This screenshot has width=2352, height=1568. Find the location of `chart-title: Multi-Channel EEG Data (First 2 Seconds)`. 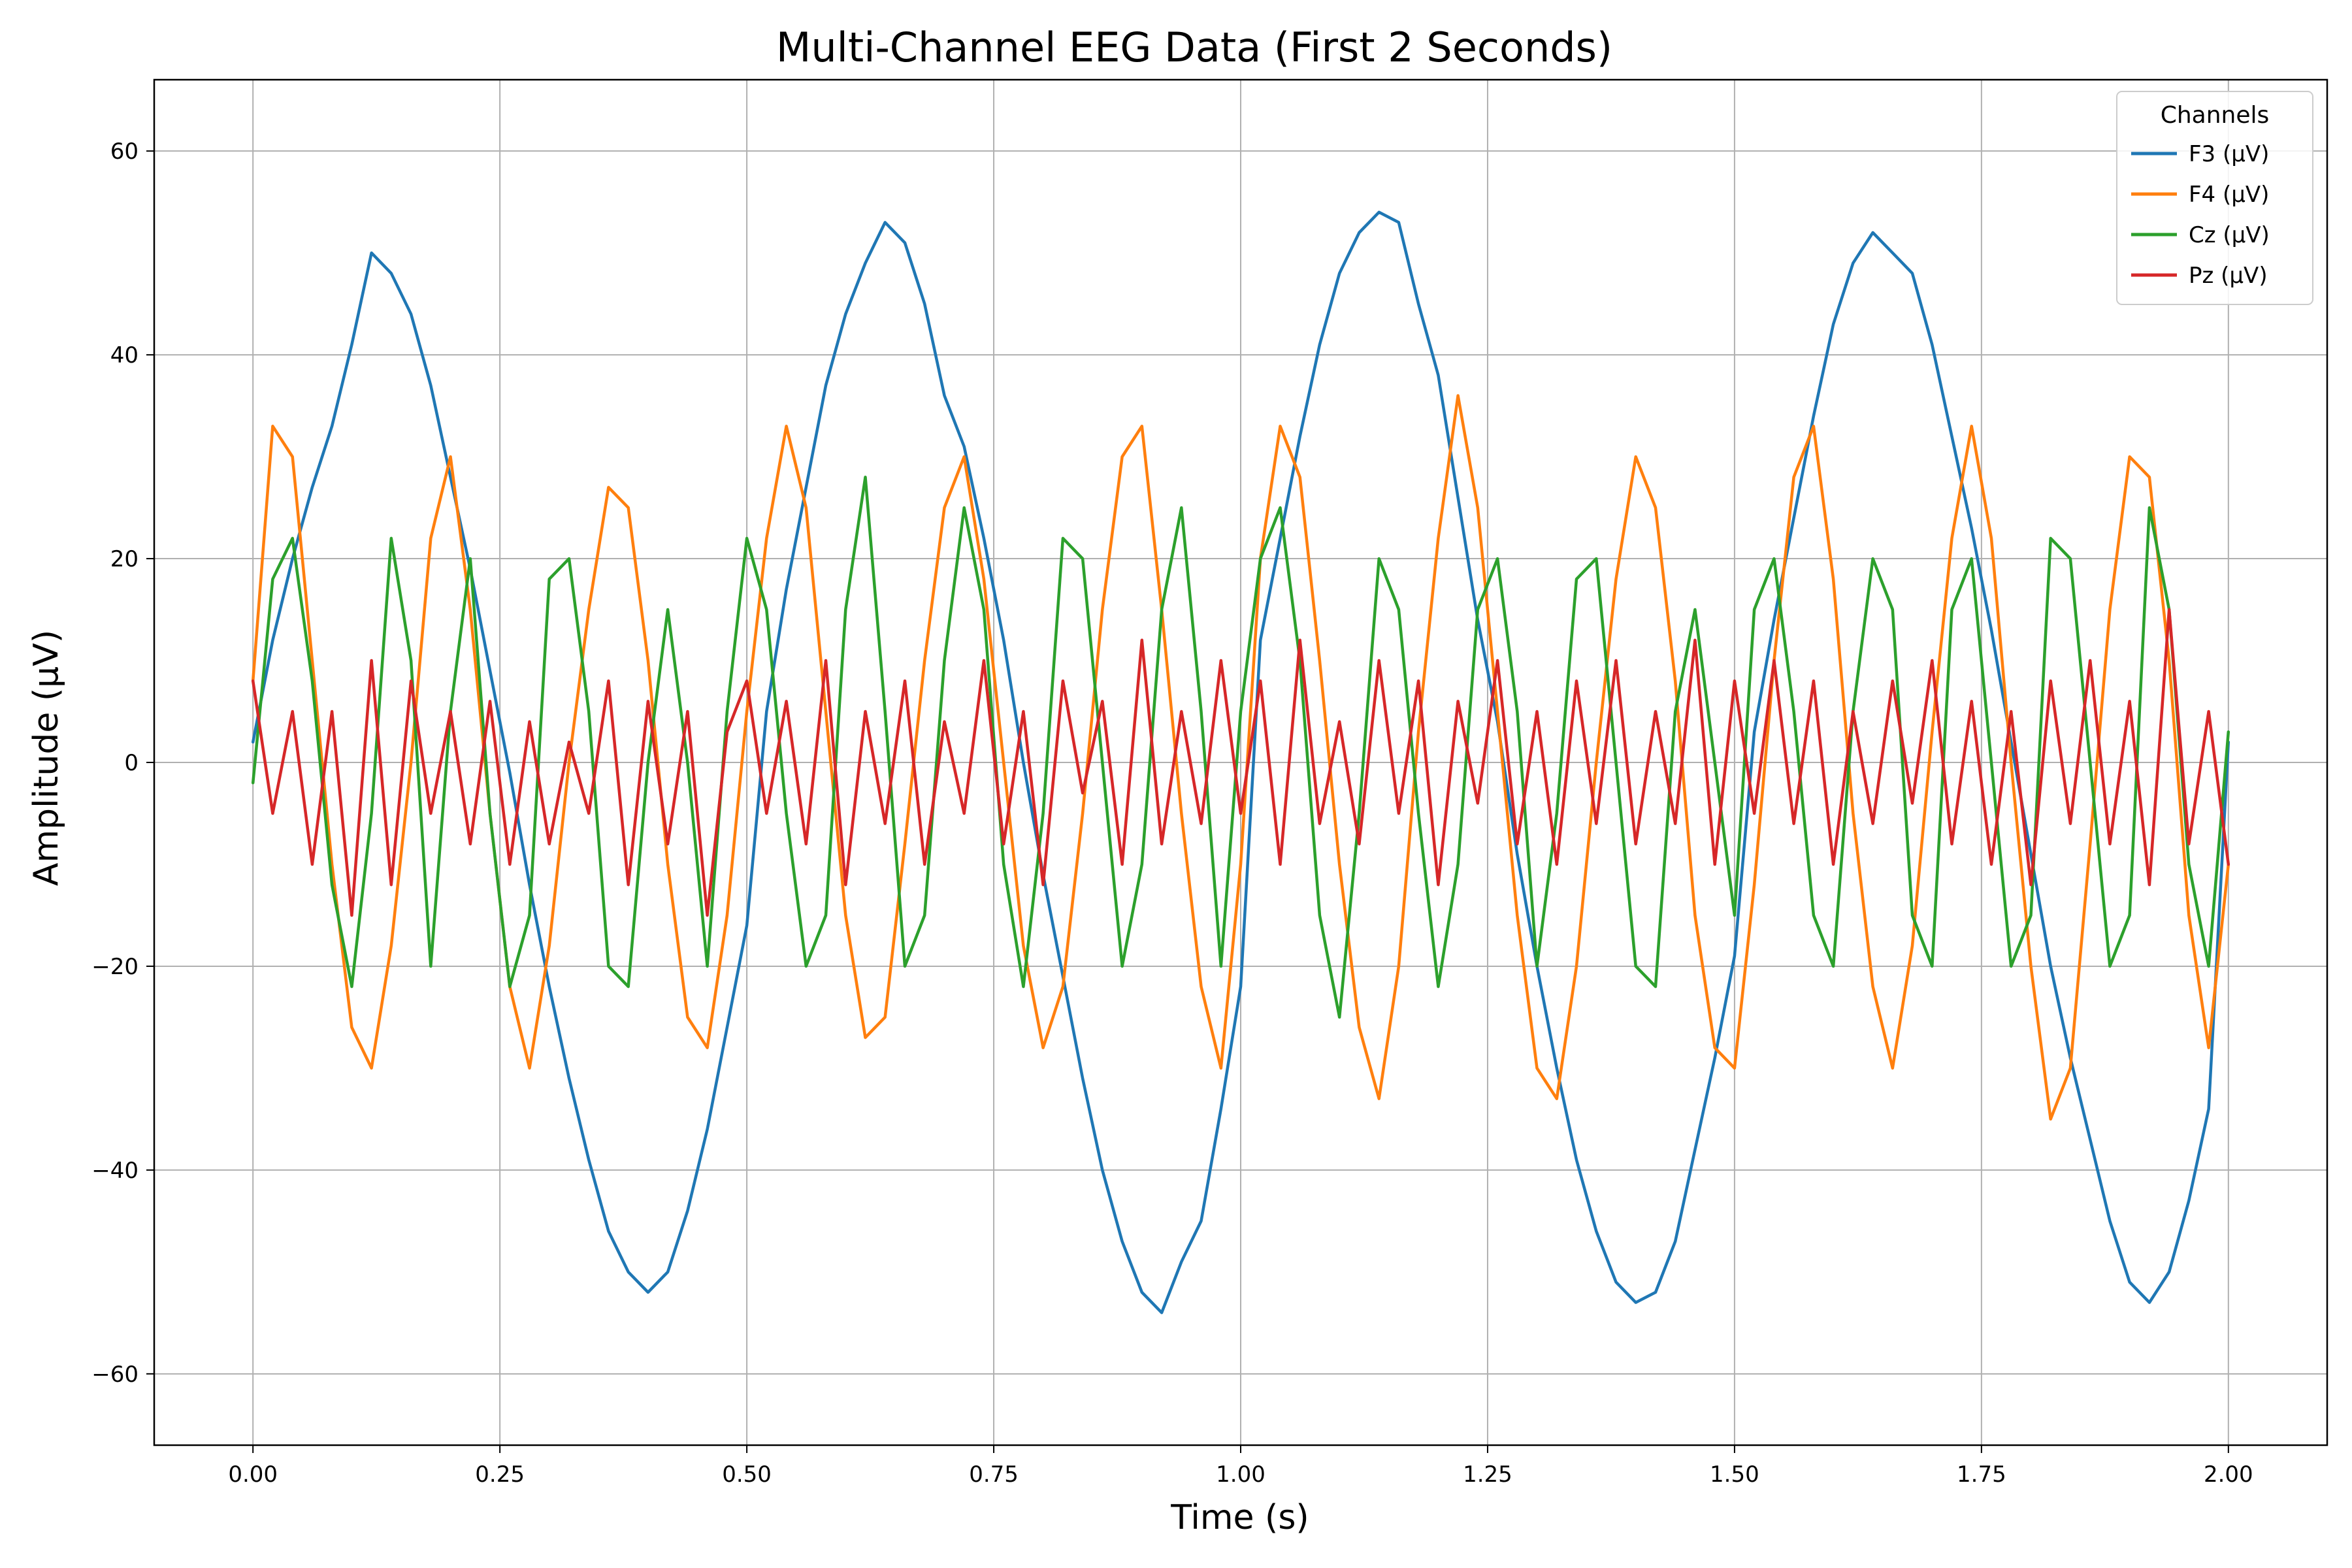

chart-title: Multi-Channel EEG Data (First 2 Seconds) is located at coordinates (1194, 47).